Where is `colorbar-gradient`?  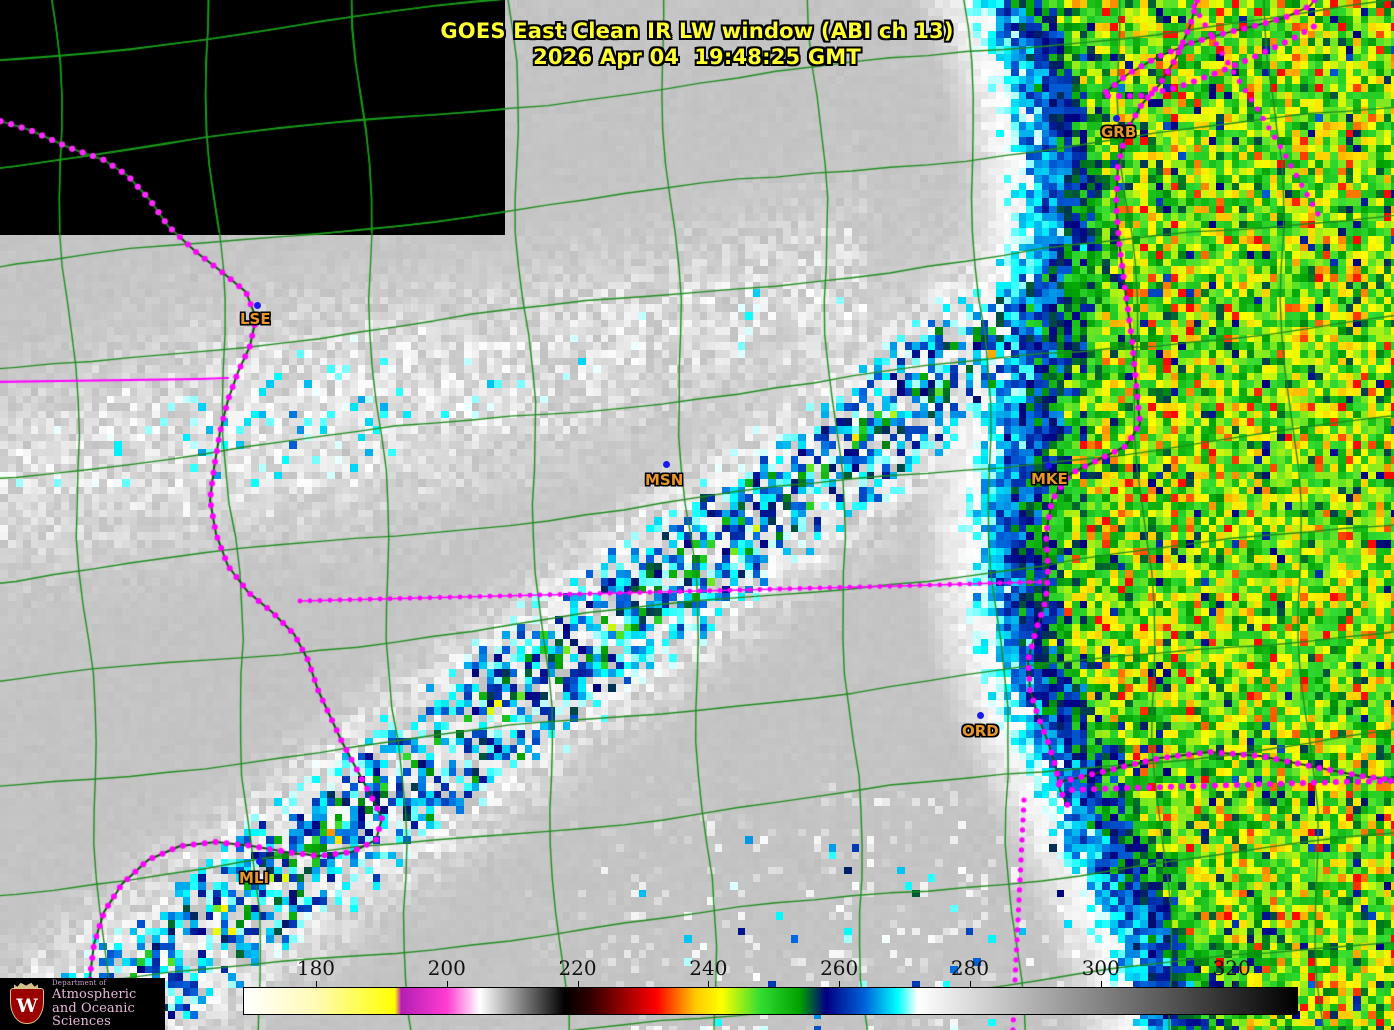
colorbar-gradient is located at coordinates (770, 1001).